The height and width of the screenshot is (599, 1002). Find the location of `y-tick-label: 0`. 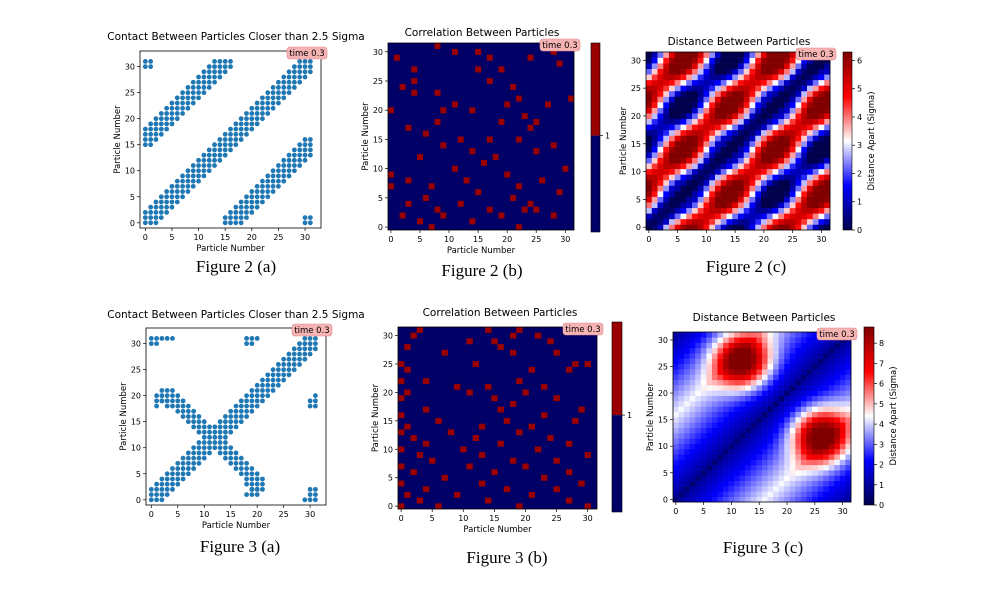

y-tick-label: 0 is located at coordinates (132, 223).